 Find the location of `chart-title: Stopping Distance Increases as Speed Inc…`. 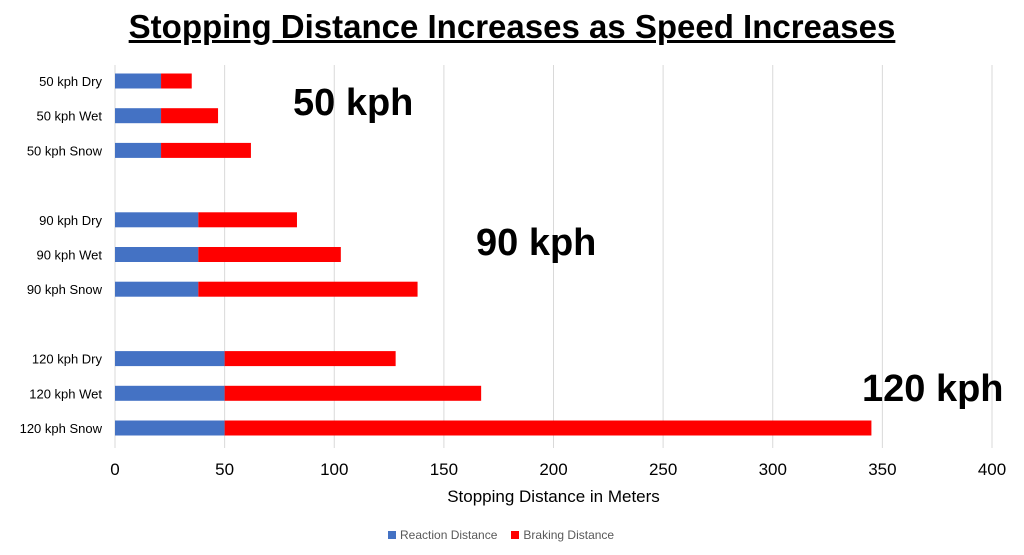

chart-title: Stopping Distance Increases as Speed Inc… is located at coordinates (512, 26).